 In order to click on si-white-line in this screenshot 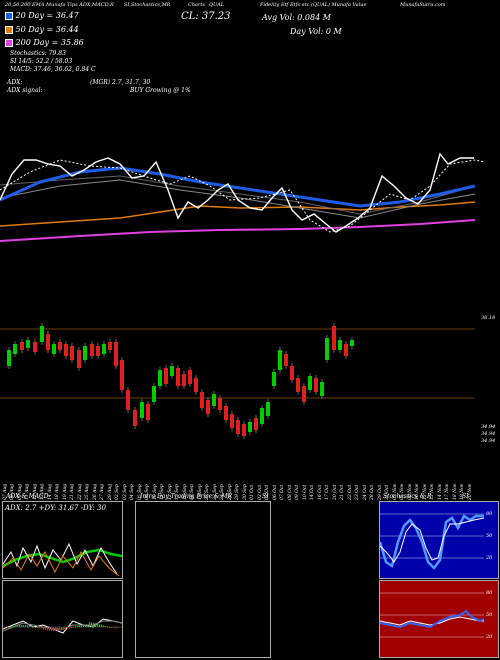, I will do `click(432, 621)`.